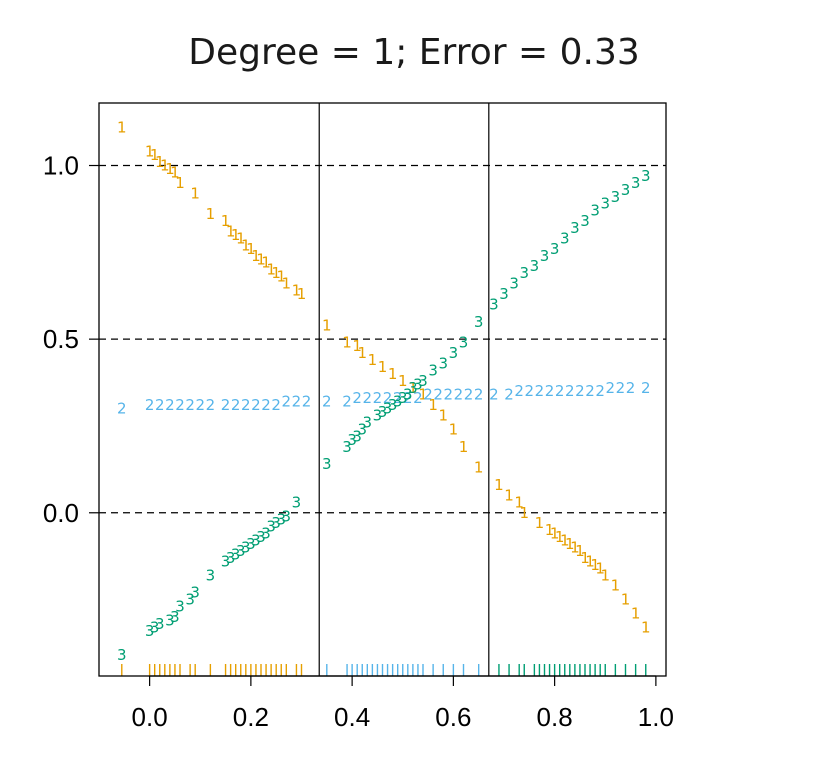 This screenshot has width=815, height=757. What do you see at coordinates (414, 52) in the screenshot?
I see `chart-title: Degree = 1; Error = 0.33` at bounding box center [414, 52].